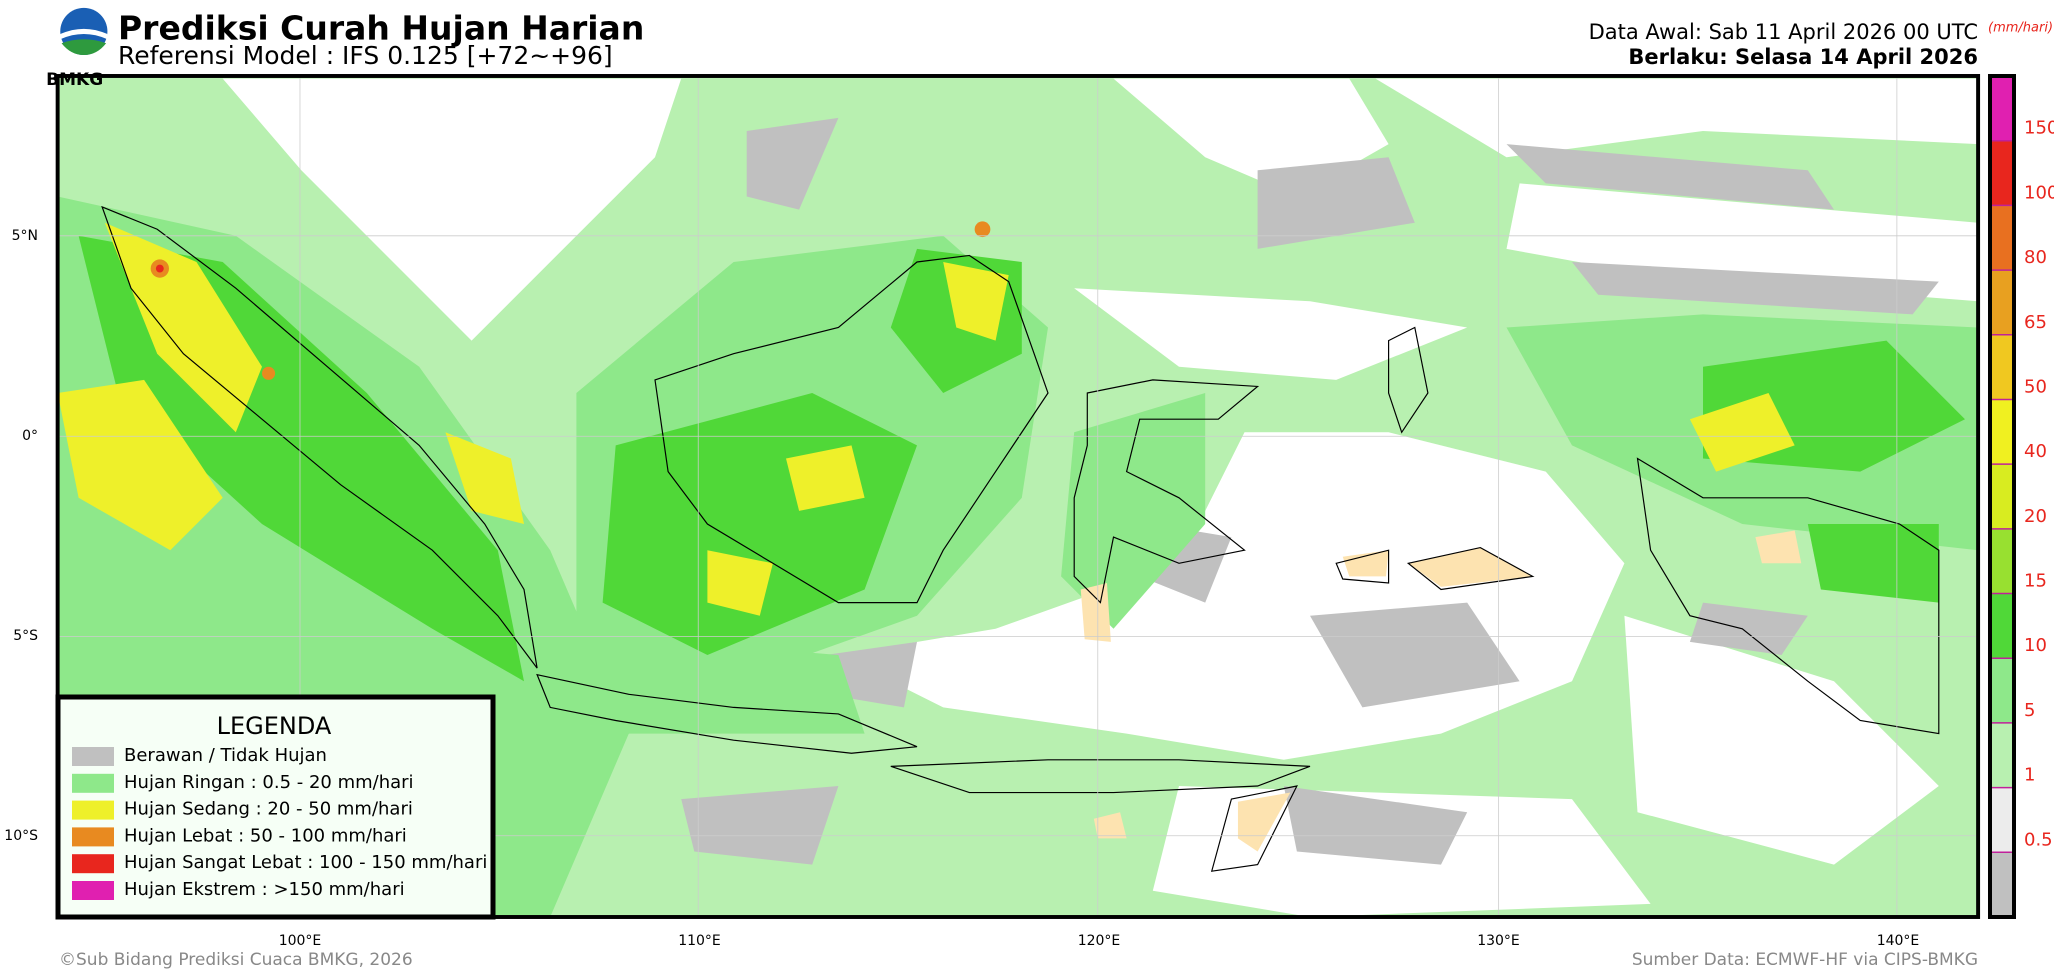 This screenshot has height=976, width=2054. What do you see at coordinates (2035, 451) in the screenshot?
I see `colorbar-tick-label: 40` at bounding box center [2035, 451].